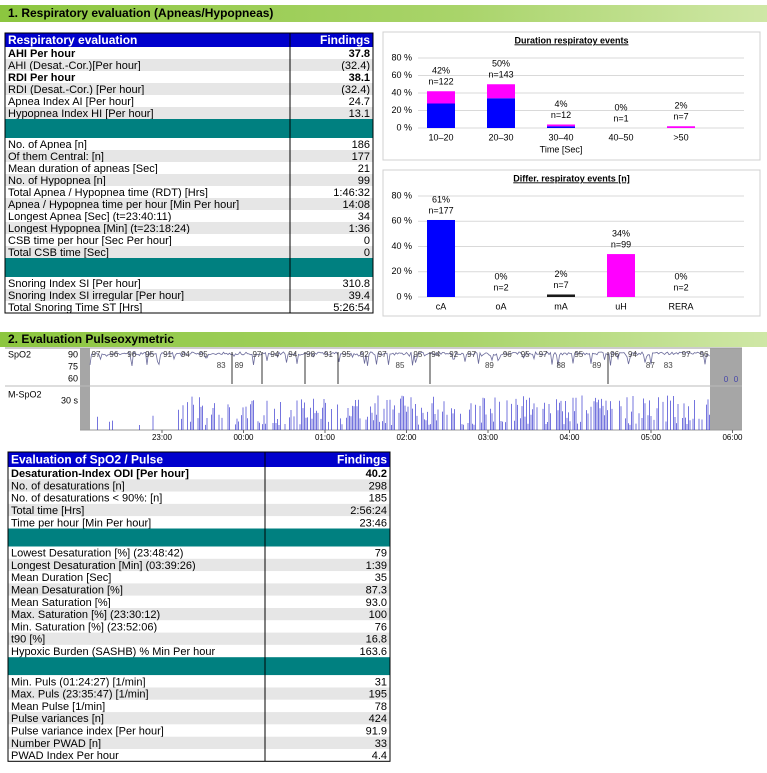 The height and width of the screenshot is (773, 767). Describe the element at coordinates (571, 178) in the screenshot. I see `chart-title: Differ. respiratoy events [n]` at that location.